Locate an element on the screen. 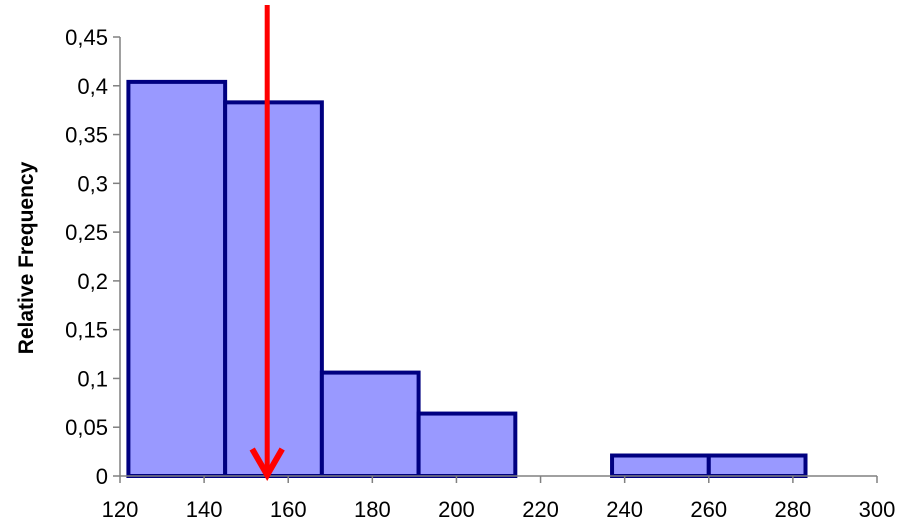 The image size is (904, 532). y-tick-label: 0 is located at coordinates (102, 476).